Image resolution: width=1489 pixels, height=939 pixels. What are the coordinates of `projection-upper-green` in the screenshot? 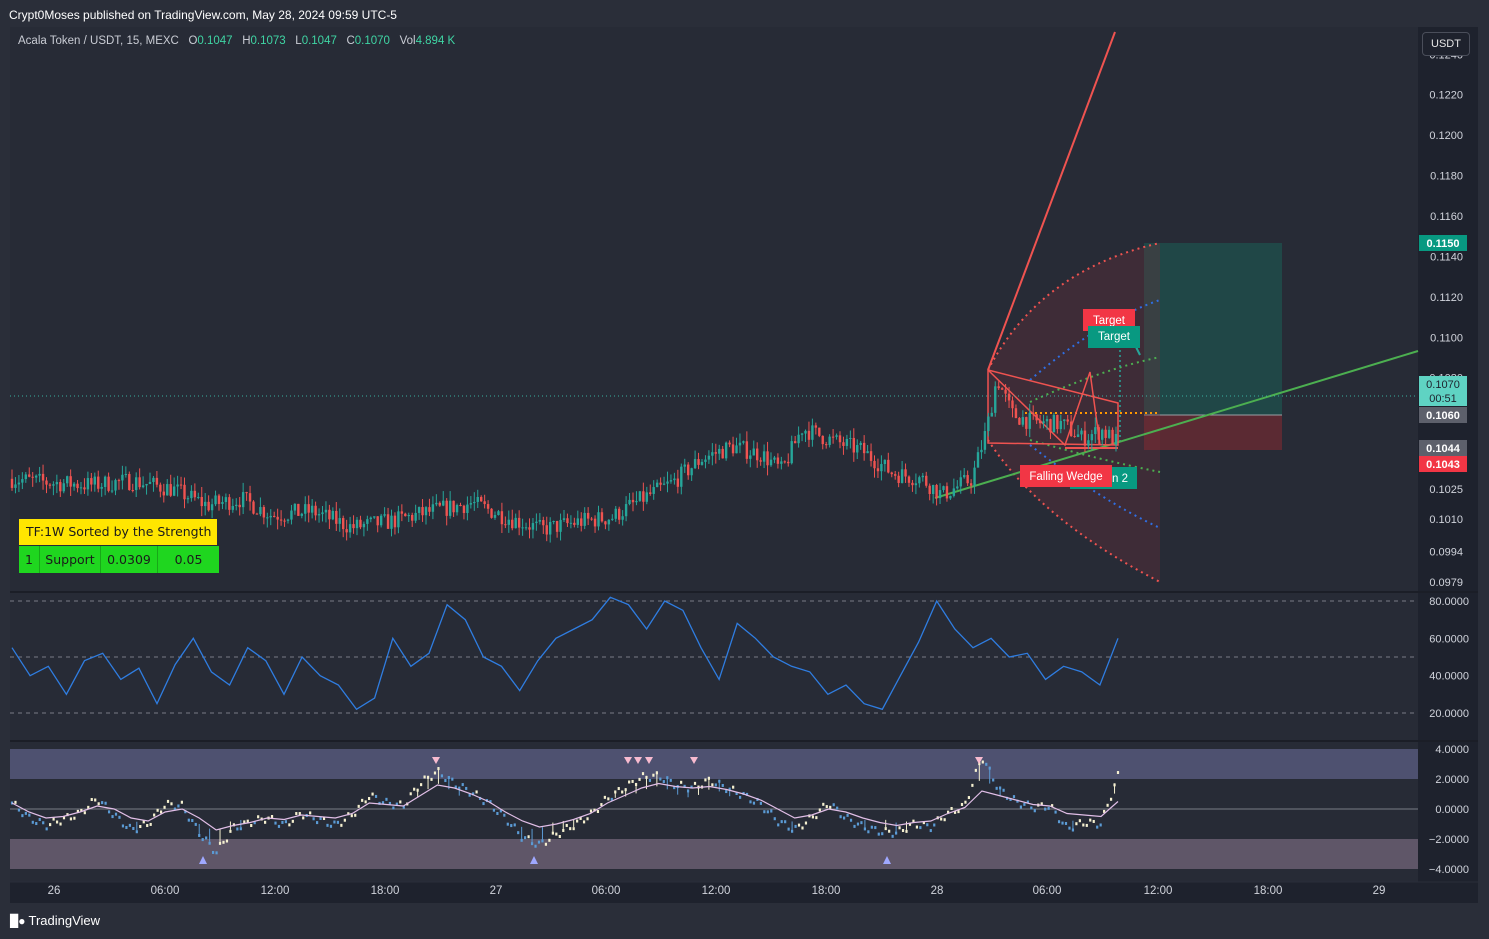 It's located at (1095, 379).